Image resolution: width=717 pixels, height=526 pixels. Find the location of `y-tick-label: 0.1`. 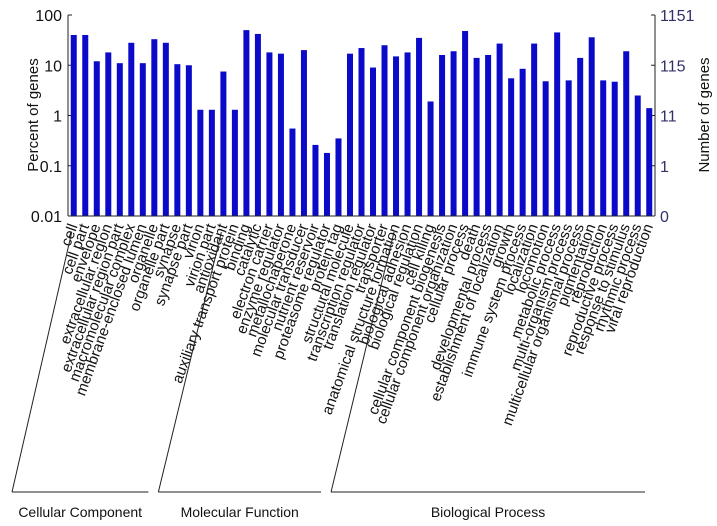

y-tick-label: 0.1 is located at coordinates (51, 167).